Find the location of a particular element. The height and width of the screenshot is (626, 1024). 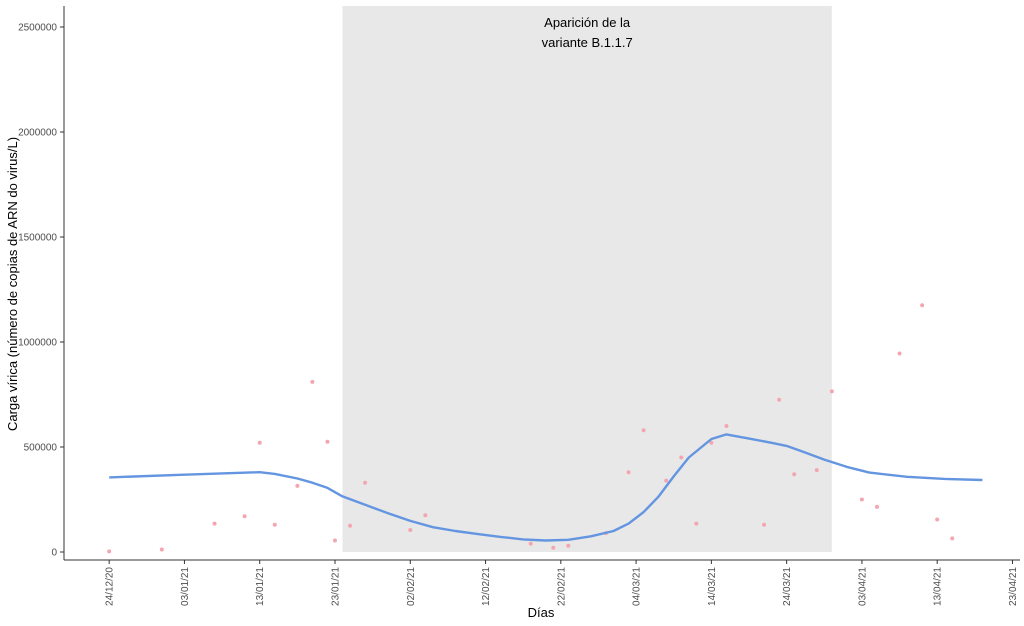

y-tick-label-0: 0 is located at coordinates (54, 553).